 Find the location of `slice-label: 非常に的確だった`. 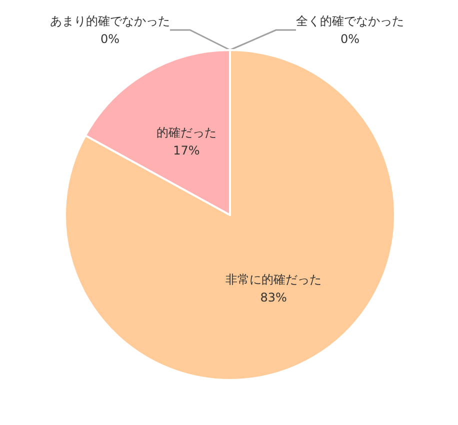

slice-label: 非常に的確だった is located at coordinates (274, 279).